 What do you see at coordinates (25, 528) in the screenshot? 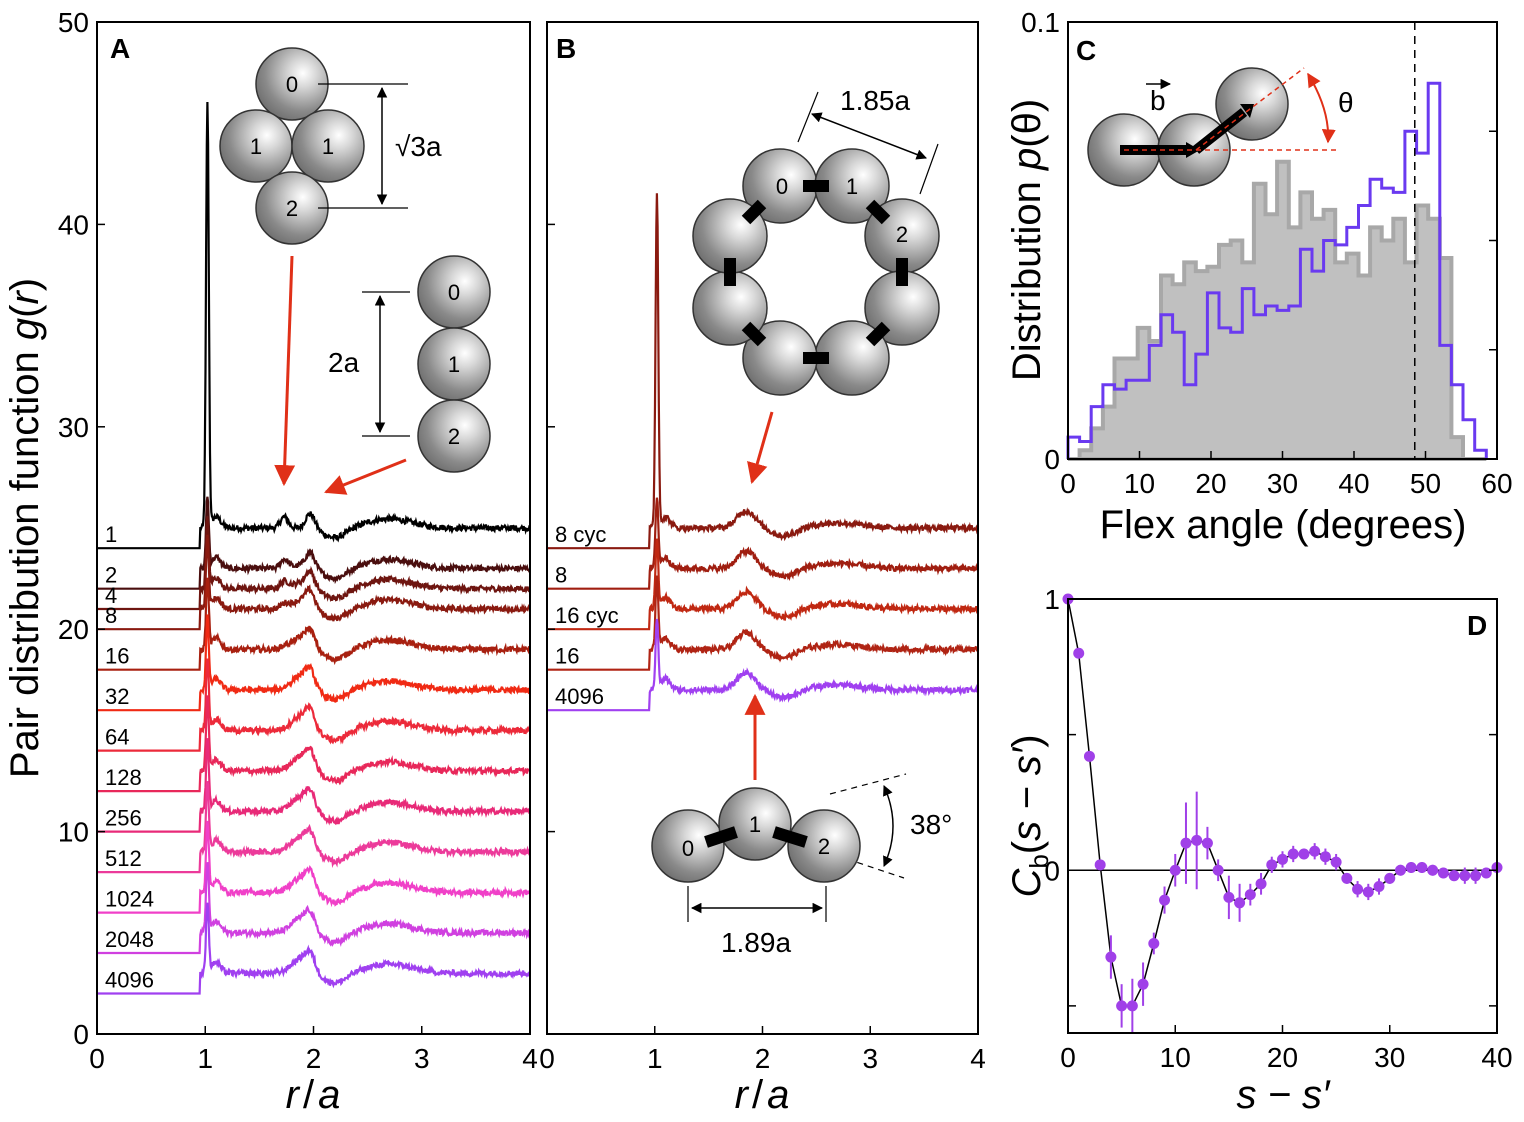
I see `panel-a-y-axis-label: Pair distribution function g(r)` at bounding box center [25, 528].